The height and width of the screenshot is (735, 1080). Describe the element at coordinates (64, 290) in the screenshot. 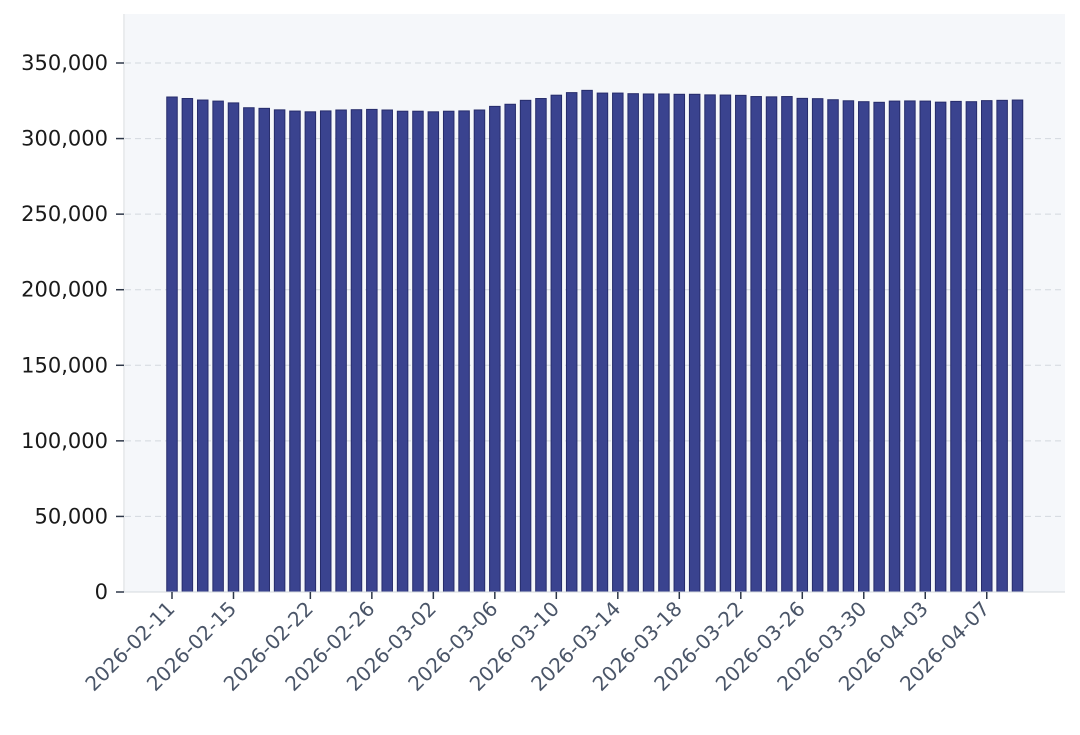

I see `y-tick-label: 200,000` at that location.